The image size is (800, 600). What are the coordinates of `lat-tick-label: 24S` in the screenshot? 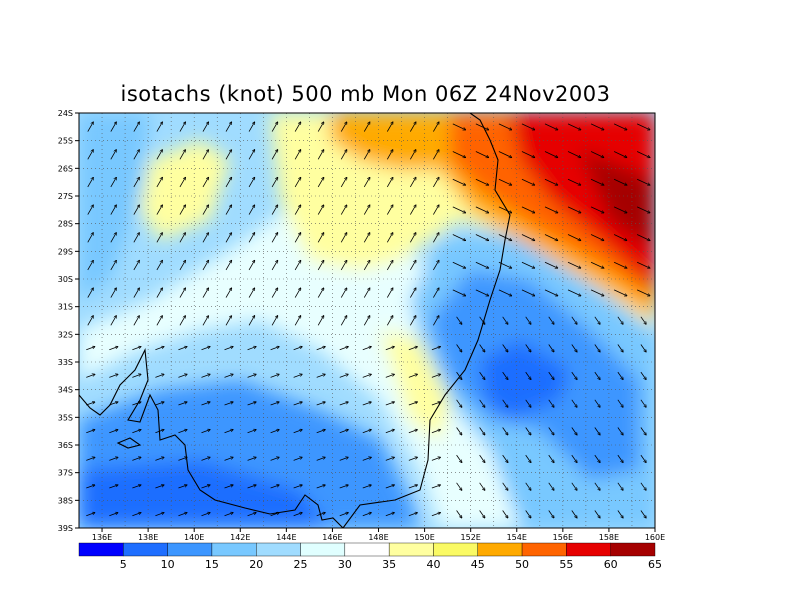 It's located at (65, 113).